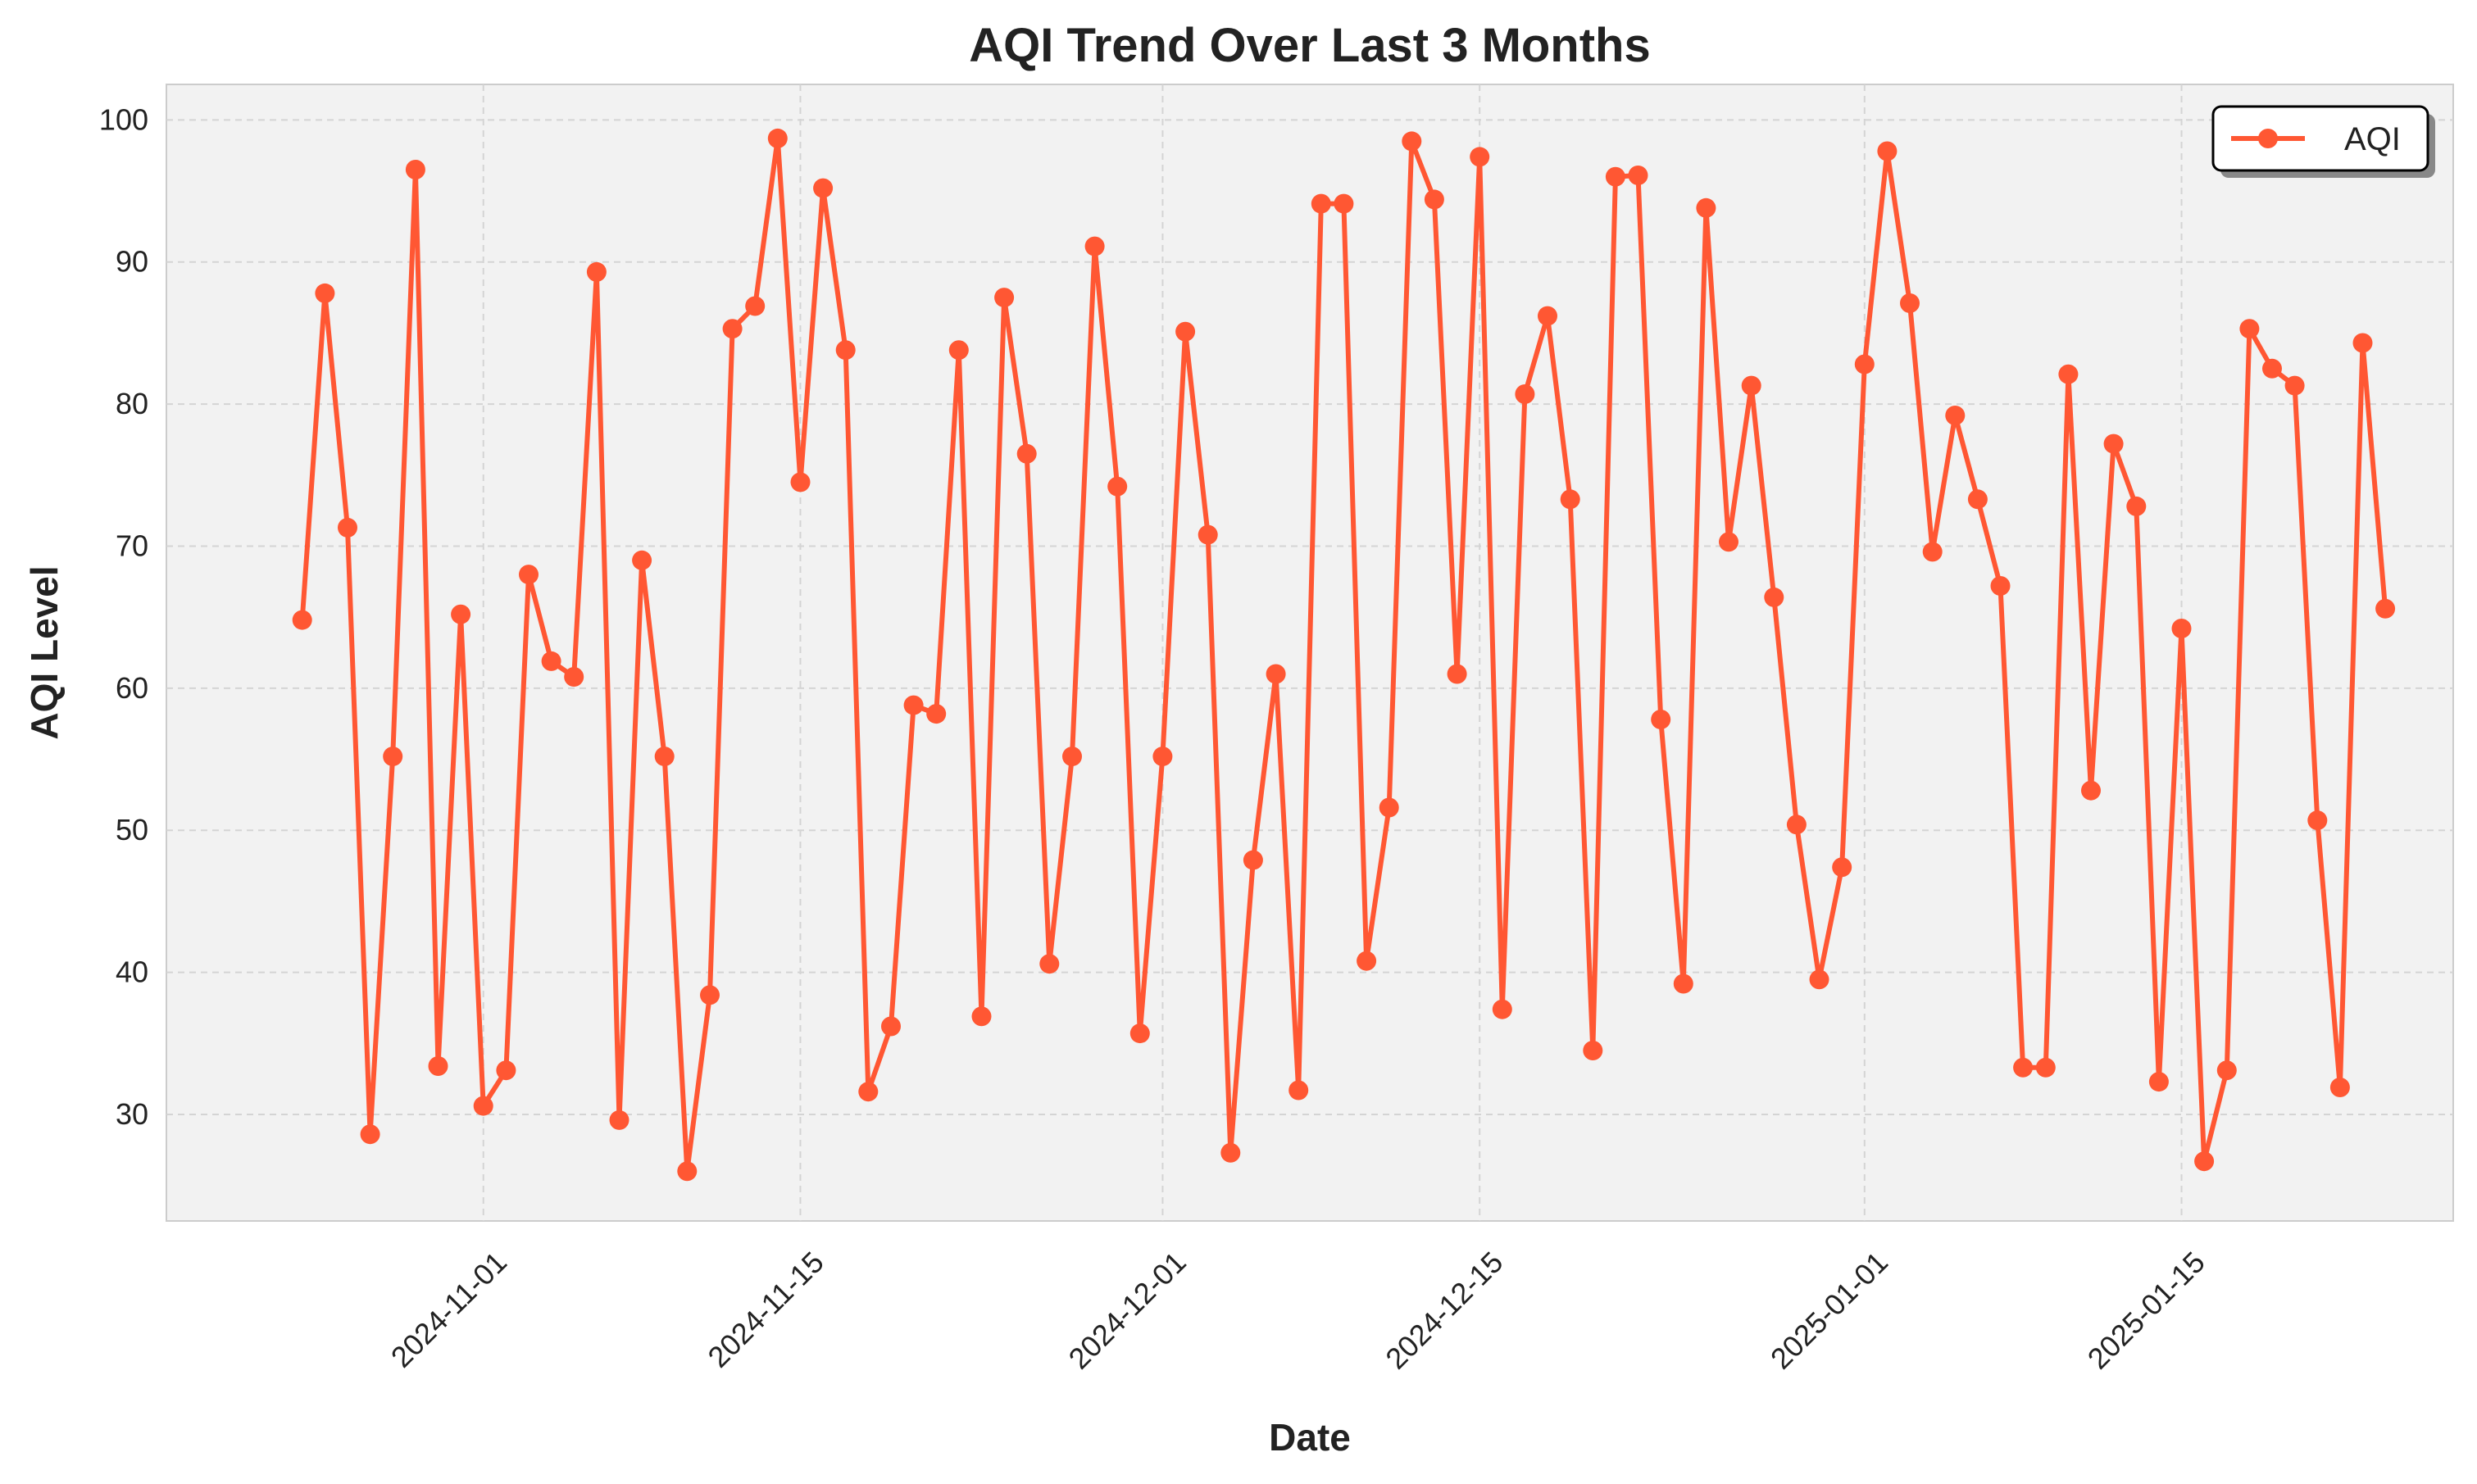 This screenshot has width=2477, height=1484. Describe the element at coordinates (1309, 45) in the screenshot. I see `chart-title: AQI Trend Over Last 3 Months` at that location.